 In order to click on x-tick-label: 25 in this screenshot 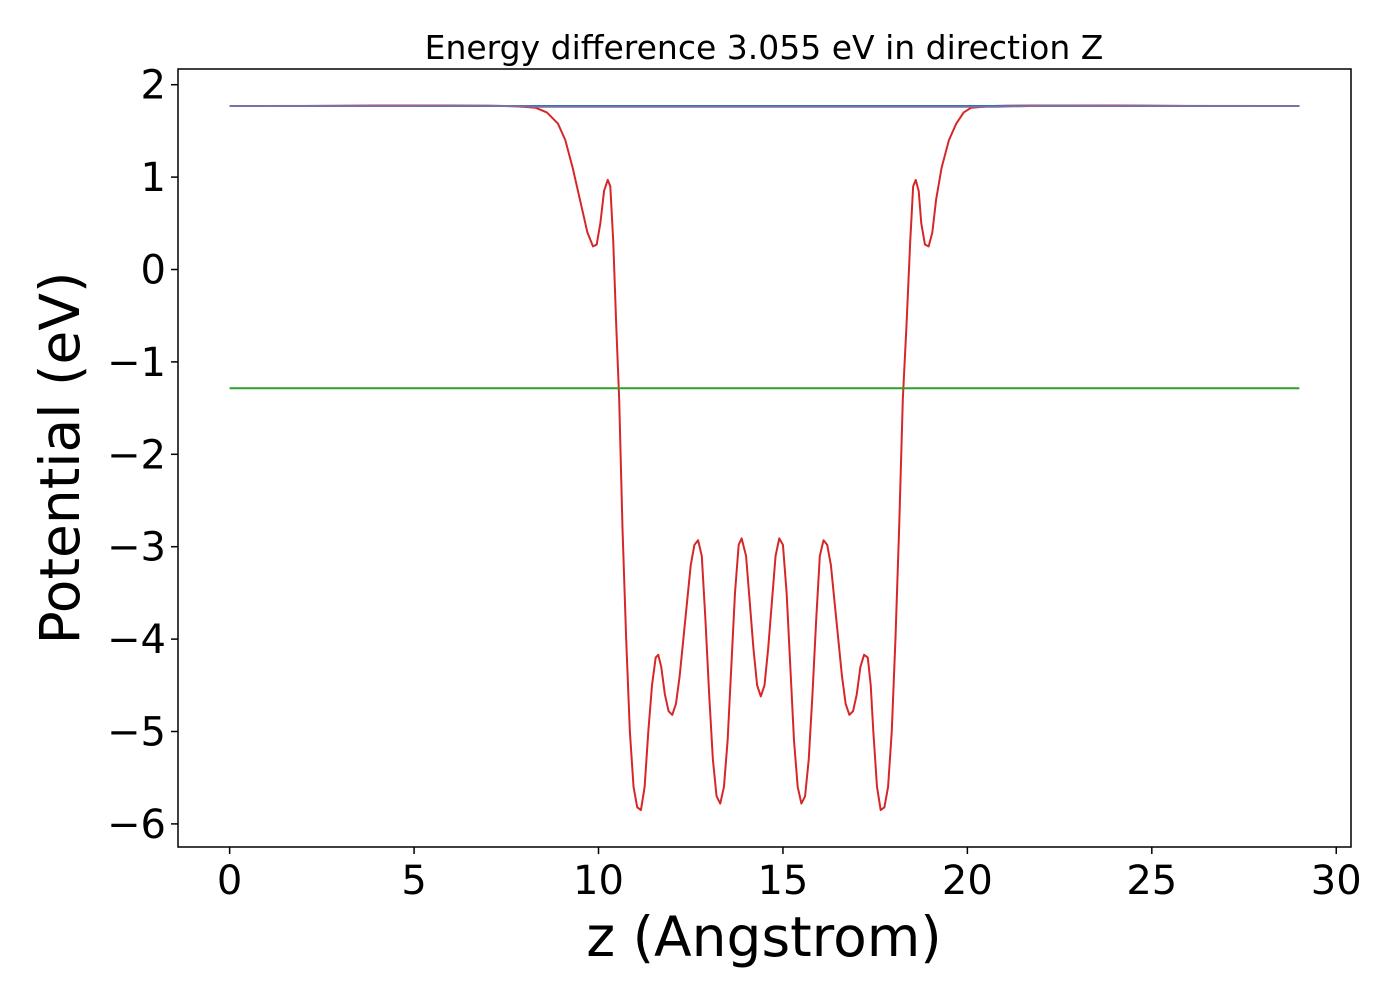, I will do `click(1151, 881)`.